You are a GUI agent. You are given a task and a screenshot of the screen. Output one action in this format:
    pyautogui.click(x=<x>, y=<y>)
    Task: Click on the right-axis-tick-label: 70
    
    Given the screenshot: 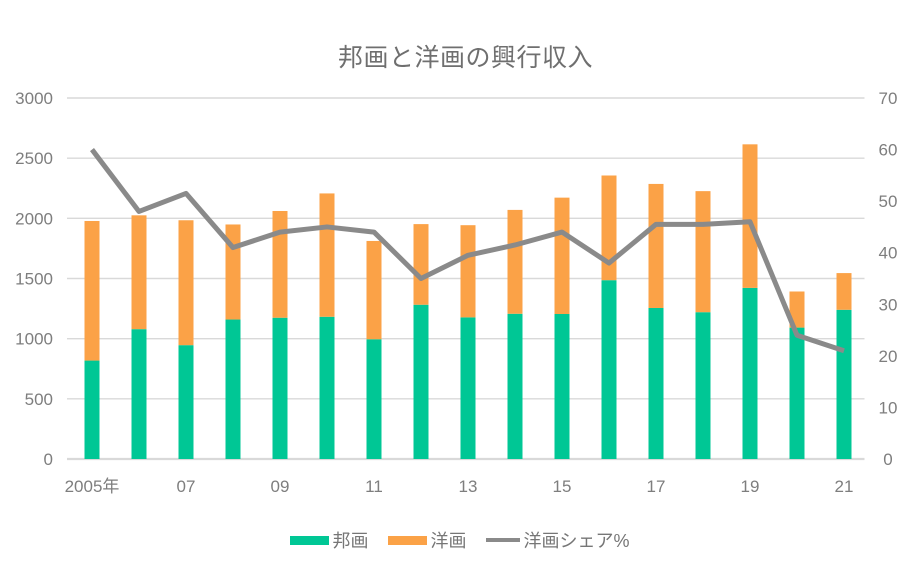 What is the action you would take?
    pyautogui.click(x=888, y=98)
    